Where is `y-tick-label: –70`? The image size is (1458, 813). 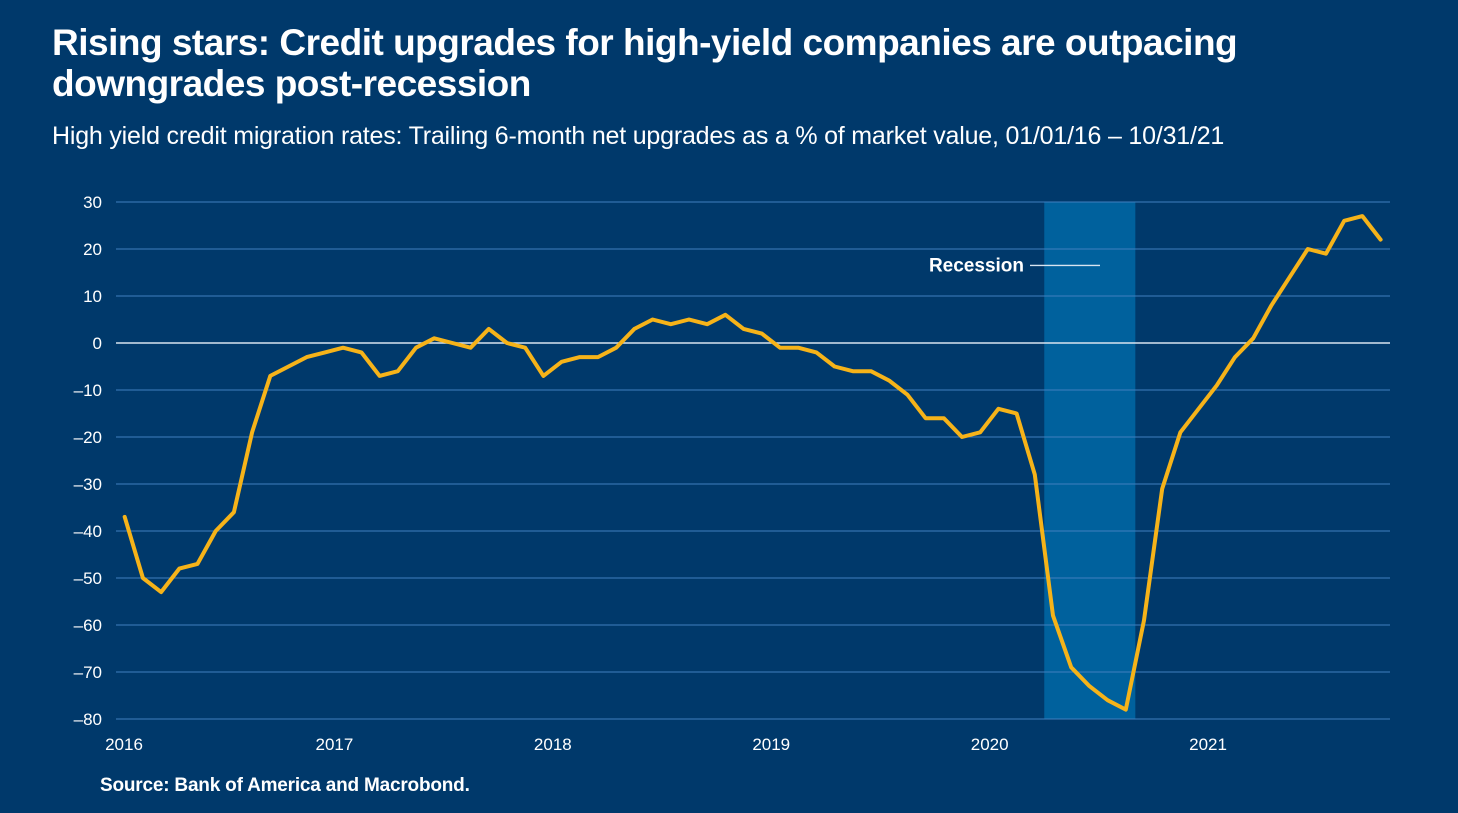
y-tick-label: –70 is located at coordinates (88, 672).